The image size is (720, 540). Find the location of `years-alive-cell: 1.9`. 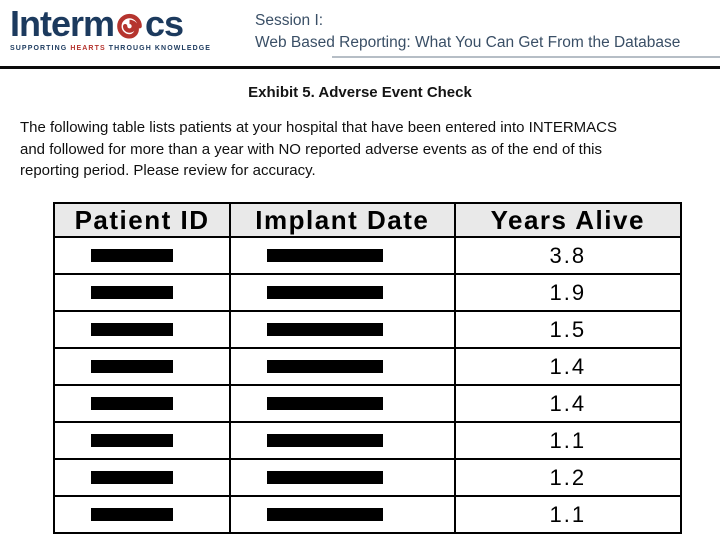

years-alive-cell: 1.9 is located at coordinates (568, 292).